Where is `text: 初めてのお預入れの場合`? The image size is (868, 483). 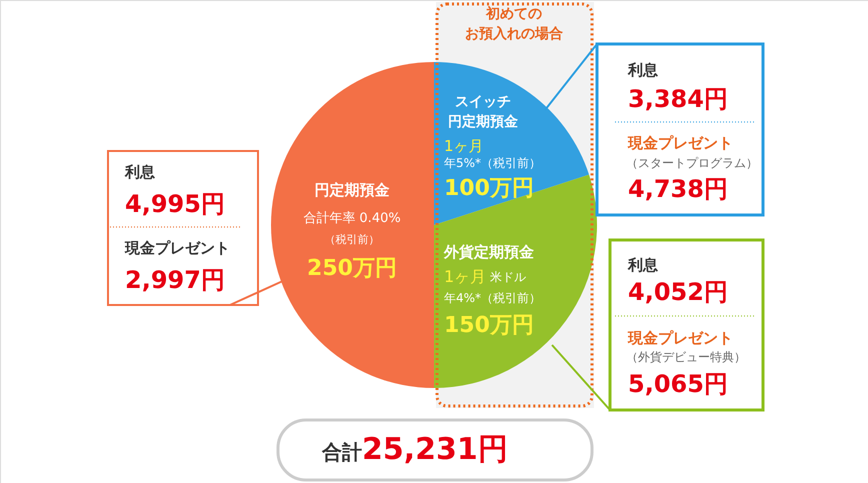
text: 初めてのお預入れの場合 is located at coordinates (514, 23).